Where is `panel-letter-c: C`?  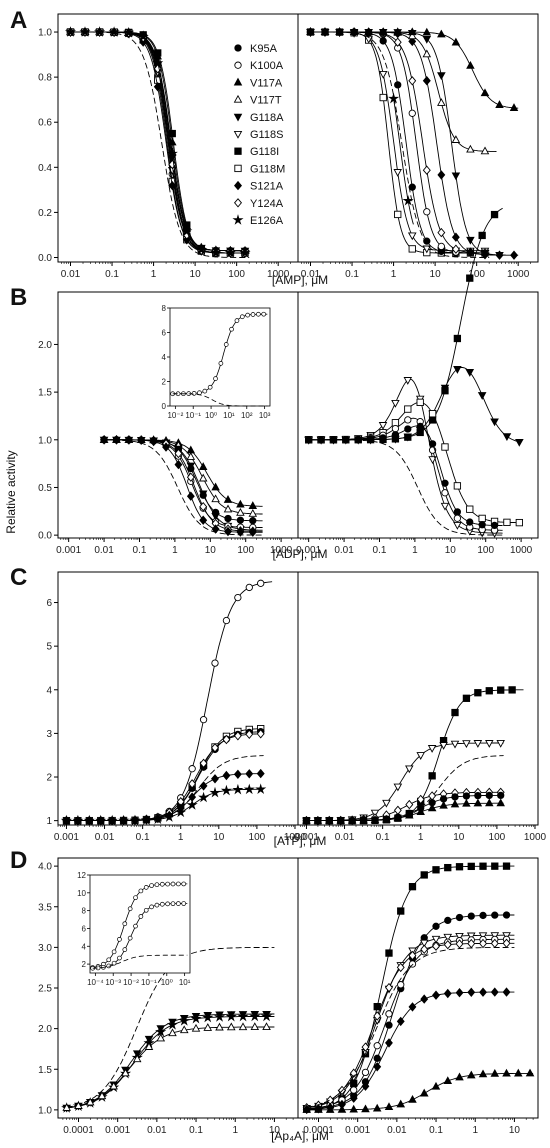
panel-letter-c: C is located at coordinates (18, 577).